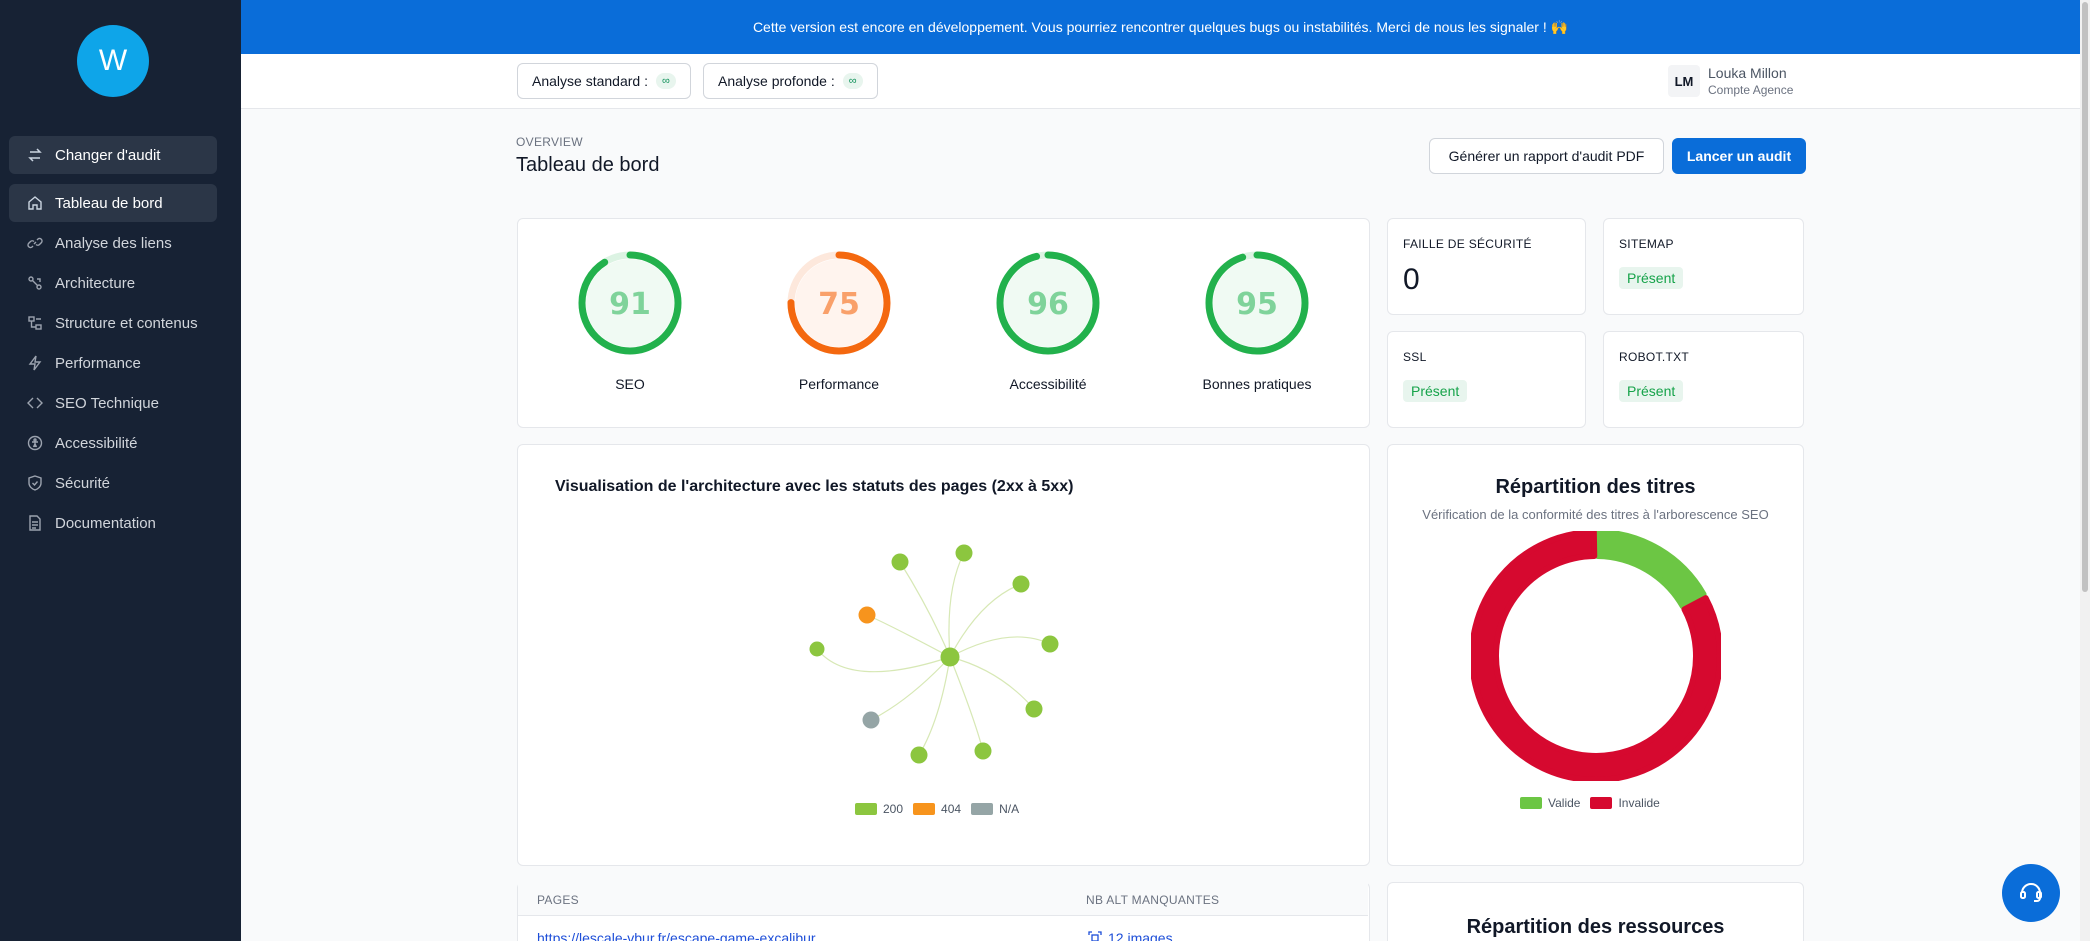  I want to click on page-title: Tableau de bord, so click(588, 165).